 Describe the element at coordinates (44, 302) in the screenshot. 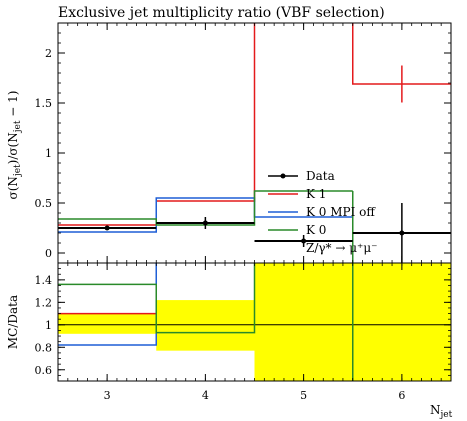

I see `y-tick-label: 1.2` at that location.